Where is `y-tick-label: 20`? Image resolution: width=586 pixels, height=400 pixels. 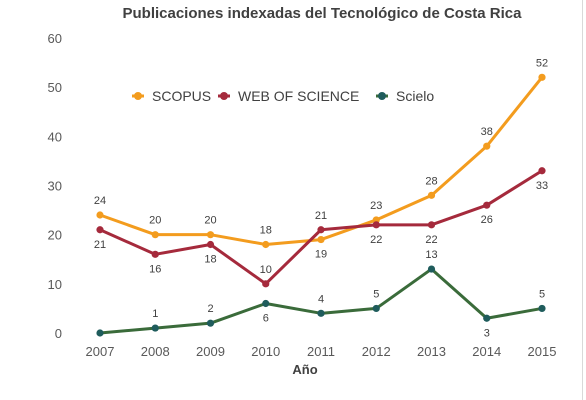 y-tick-label: 20 is located at coordinates (55, 235).